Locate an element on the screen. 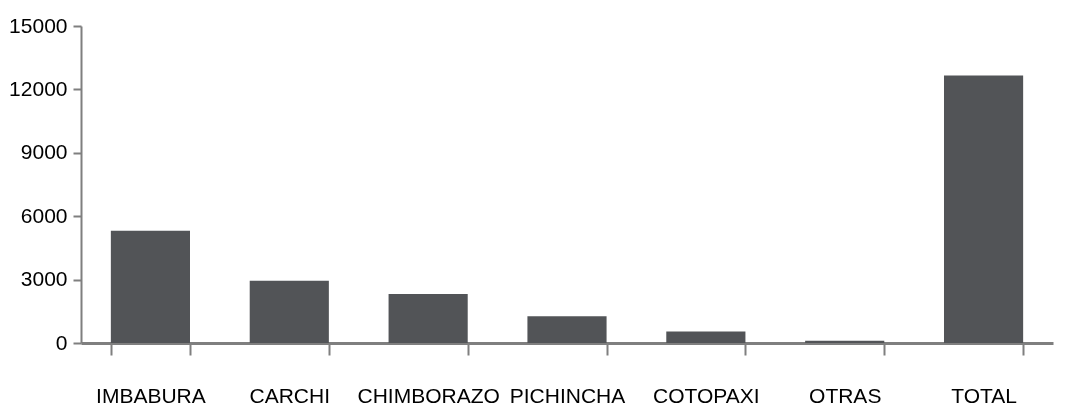  x-tick-label: CARCHI is located at coordinates (290, 395).